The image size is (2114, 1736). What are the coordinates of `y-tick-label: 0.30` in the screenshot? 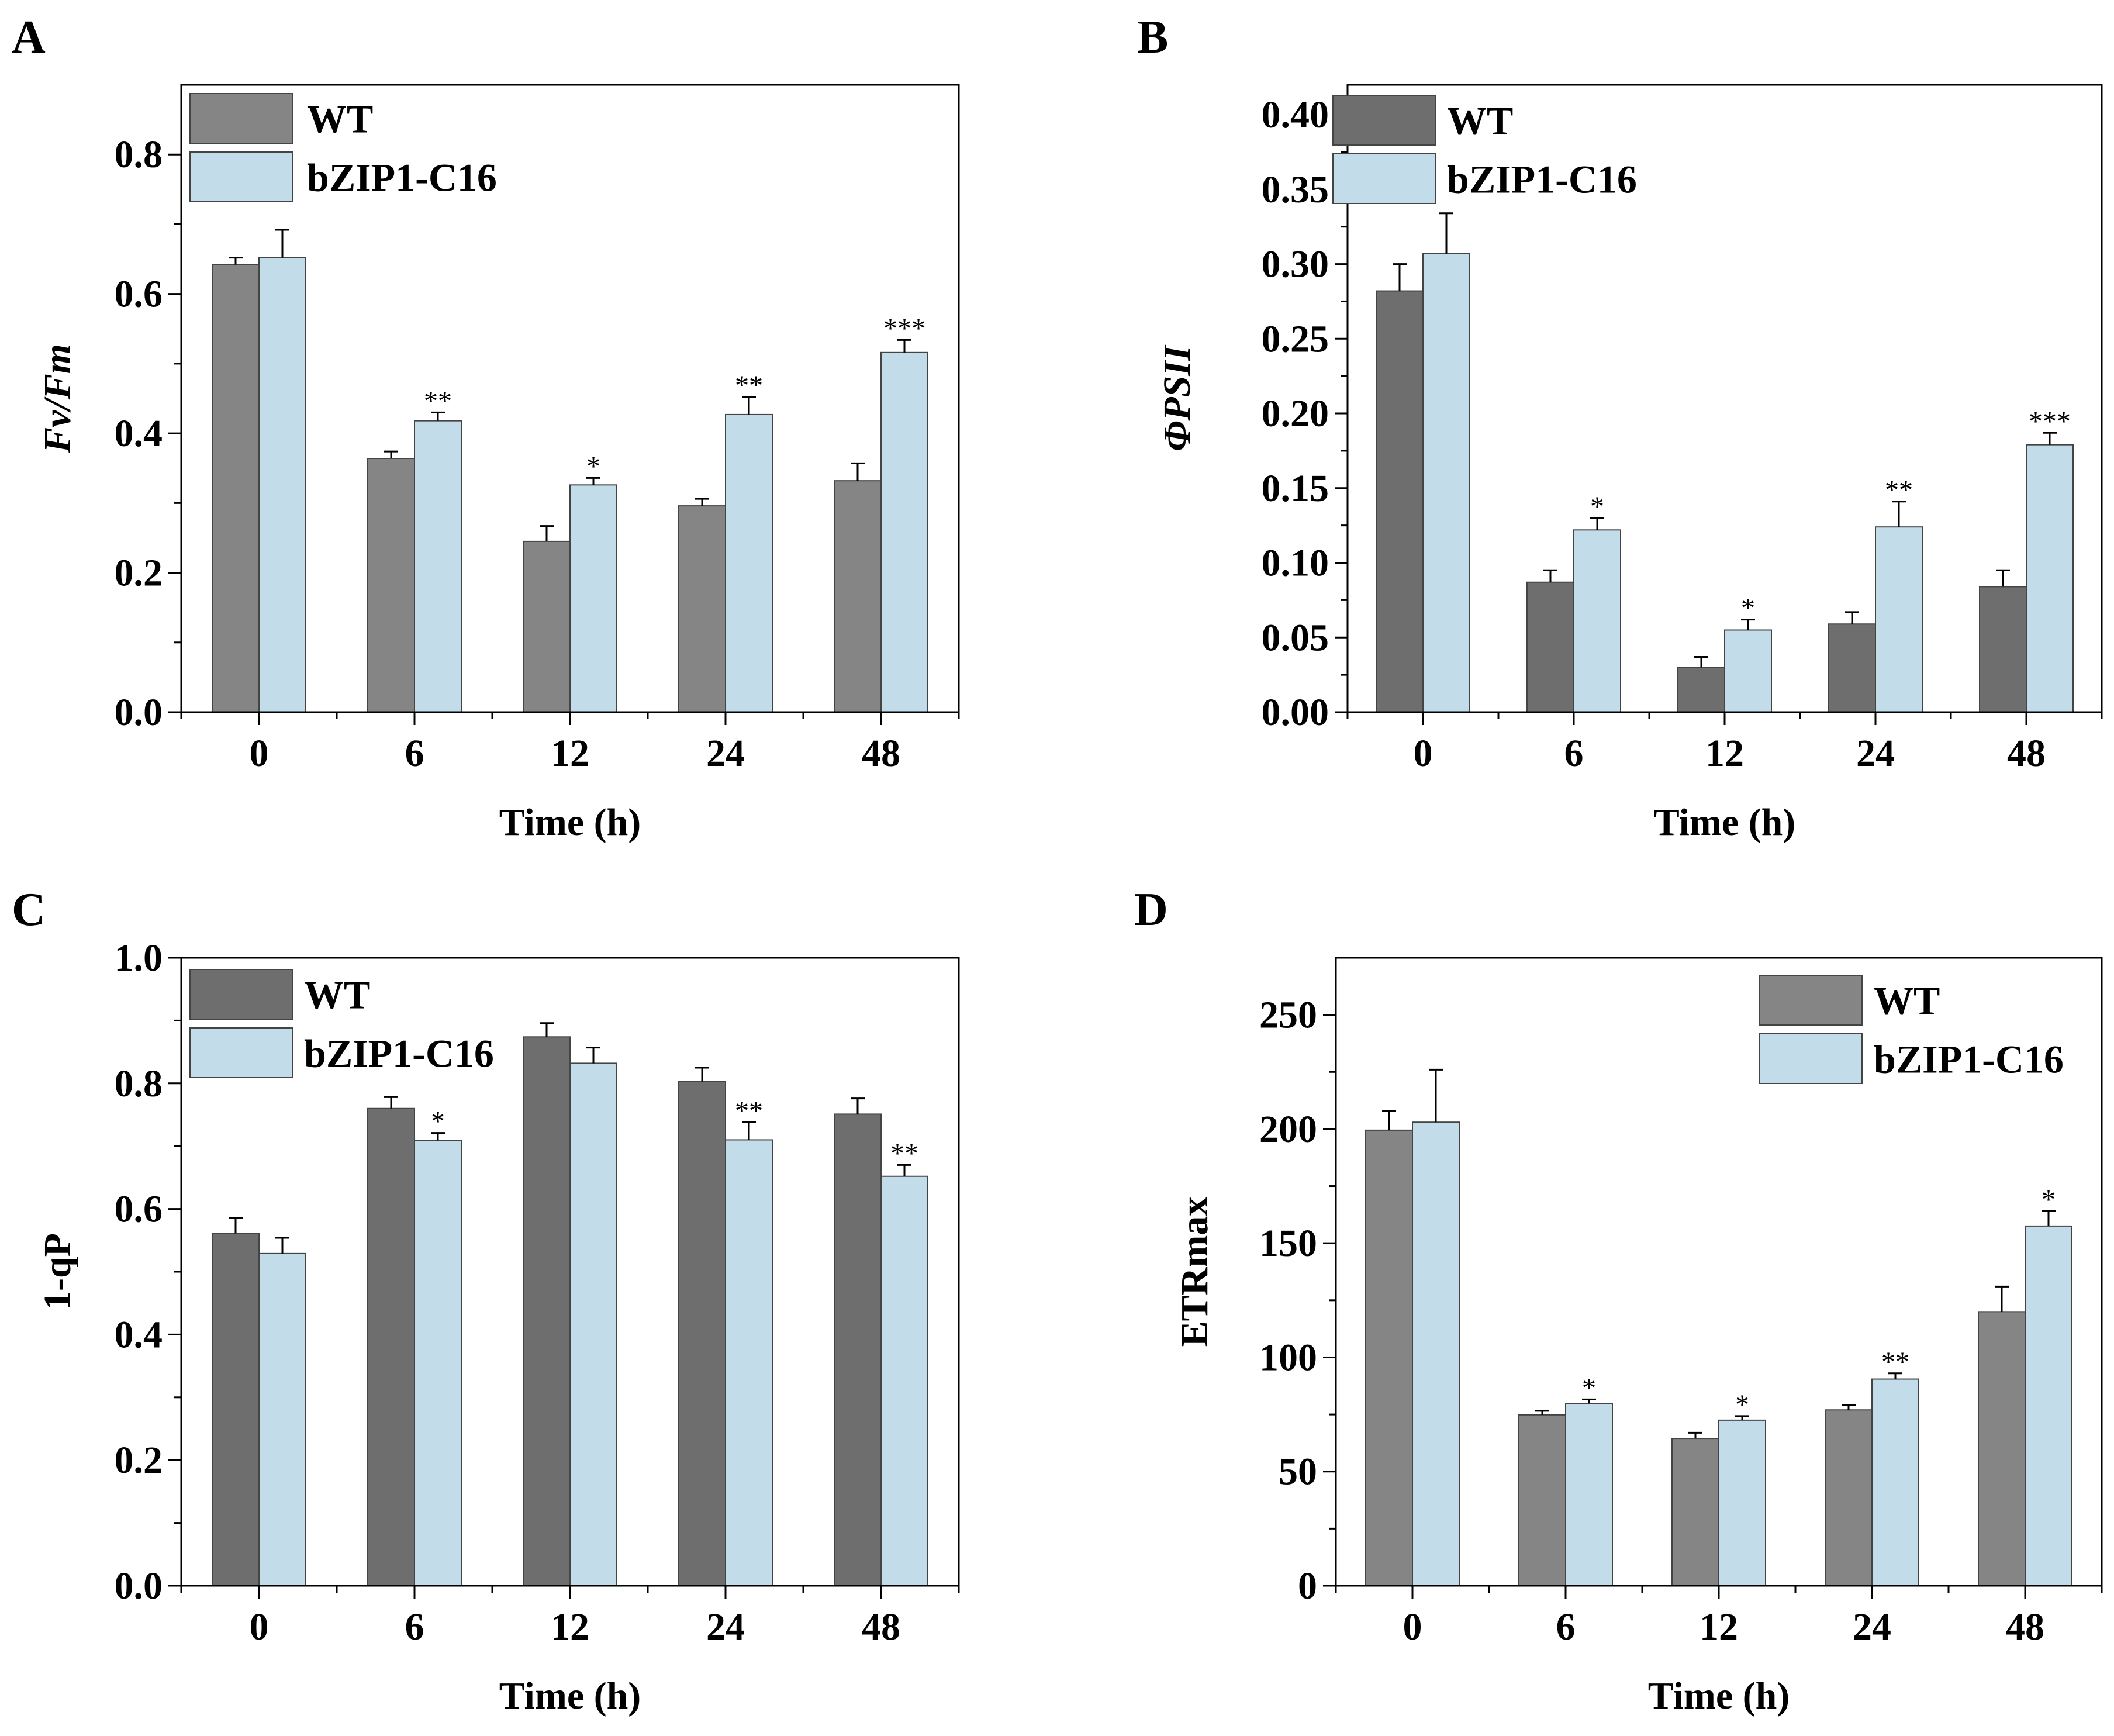 It's located at (1295, 265).